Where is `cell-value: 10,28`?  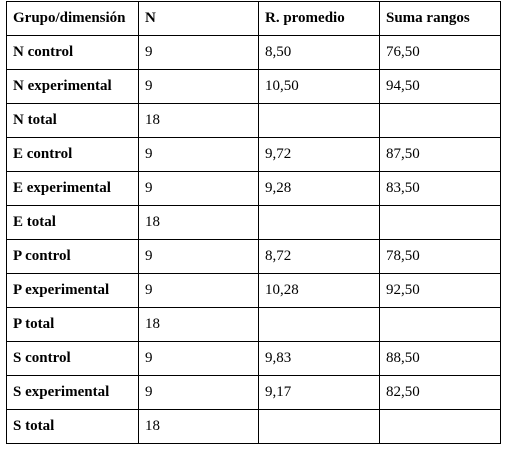
cell-value: 10,28 is located at coordinates (282, 290).